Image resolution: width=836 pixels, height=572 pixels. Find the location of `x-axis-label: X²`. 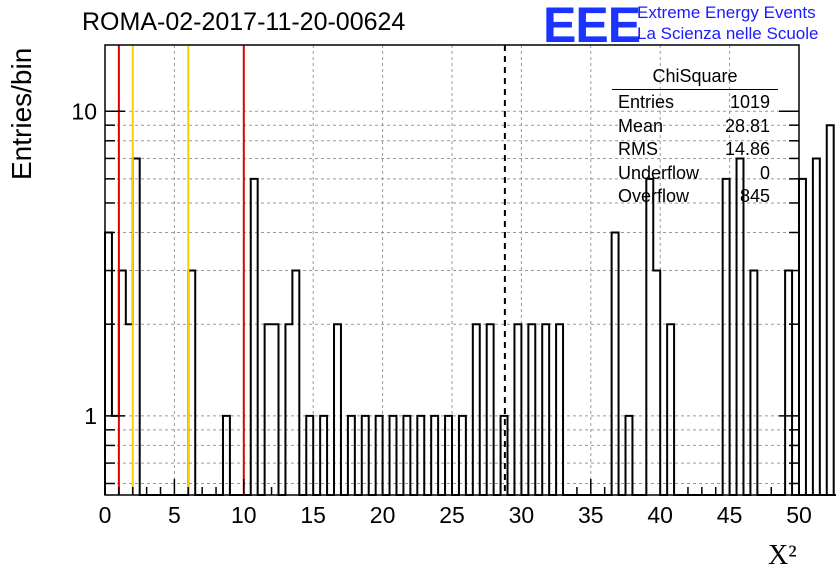

x-axis-label: X² is located at coordinates (782, 555).